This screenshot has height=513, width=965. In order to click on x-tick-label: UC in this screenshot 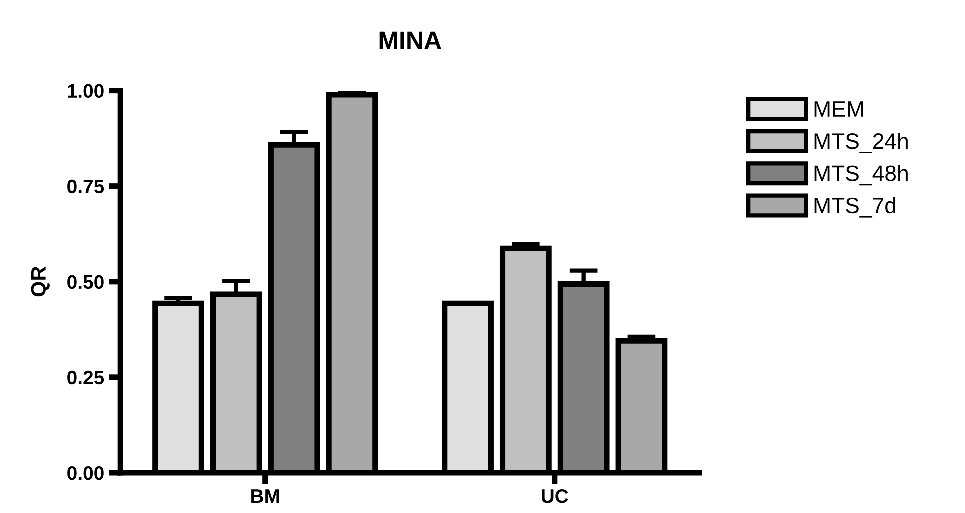, I will do `click(555, 496)`.